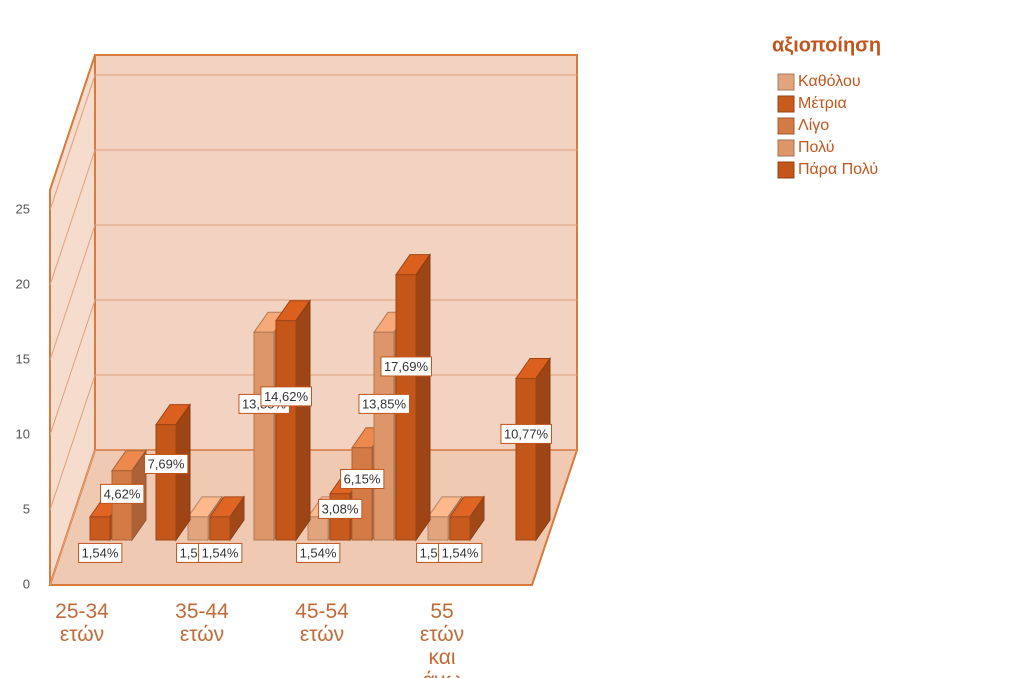 The width and height of the screenshot is (1035, 678). I want to click on value-label: 4,62%, so click(122, 493).